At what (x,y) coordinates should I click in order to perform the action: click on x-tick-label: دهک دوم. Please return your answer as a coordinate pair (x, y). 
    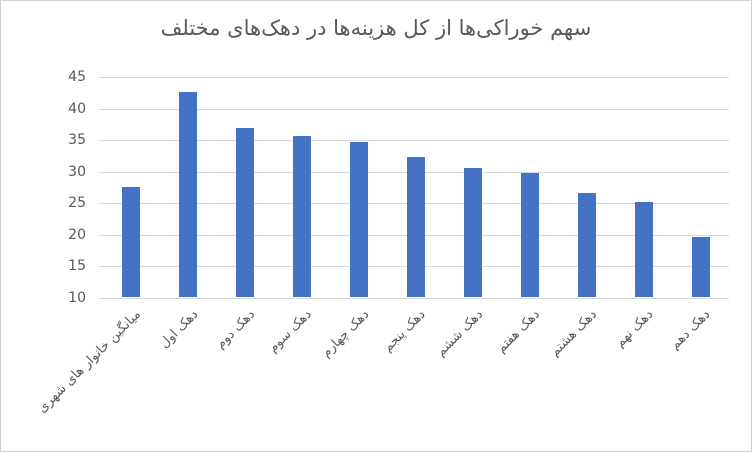
    Looking at the image, I should click on (235, 329).